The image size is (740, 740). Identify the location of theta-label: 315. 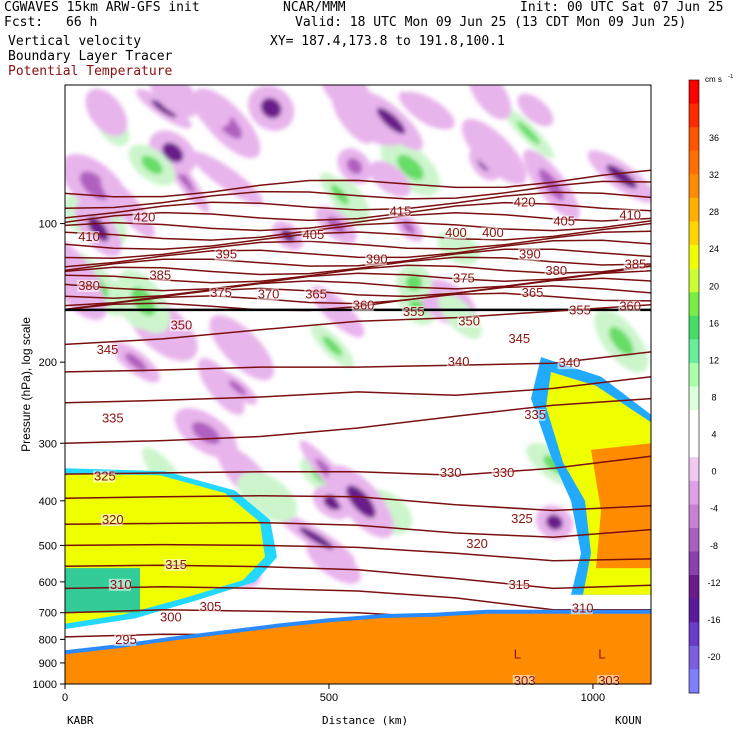
(176, 564).